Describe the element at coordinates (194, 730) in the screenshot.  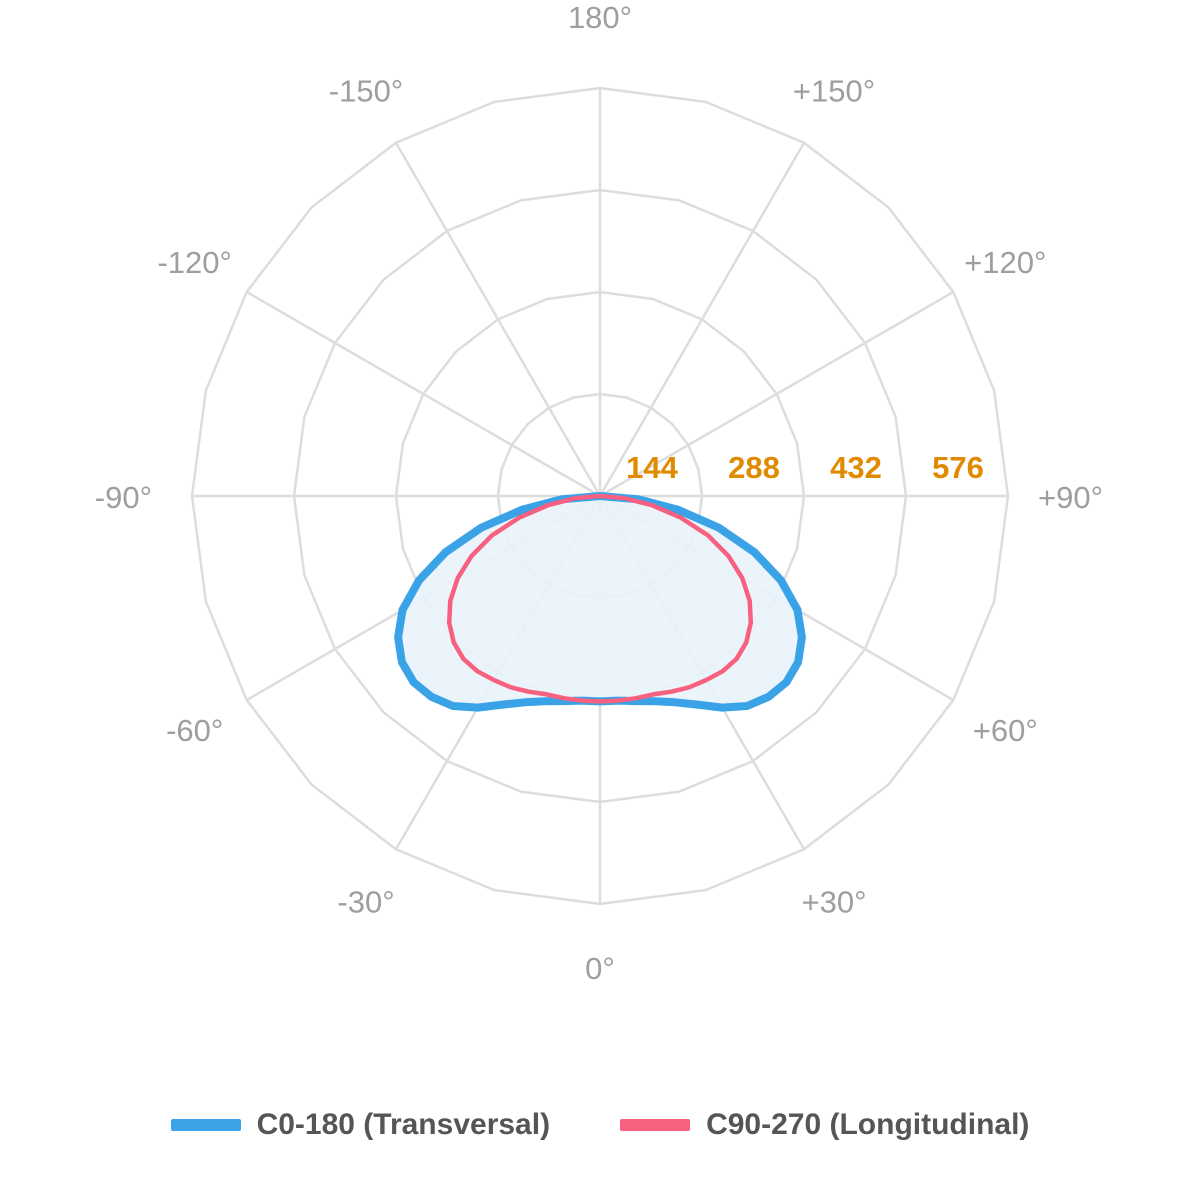
I see `angle-label: -60°` at that location.